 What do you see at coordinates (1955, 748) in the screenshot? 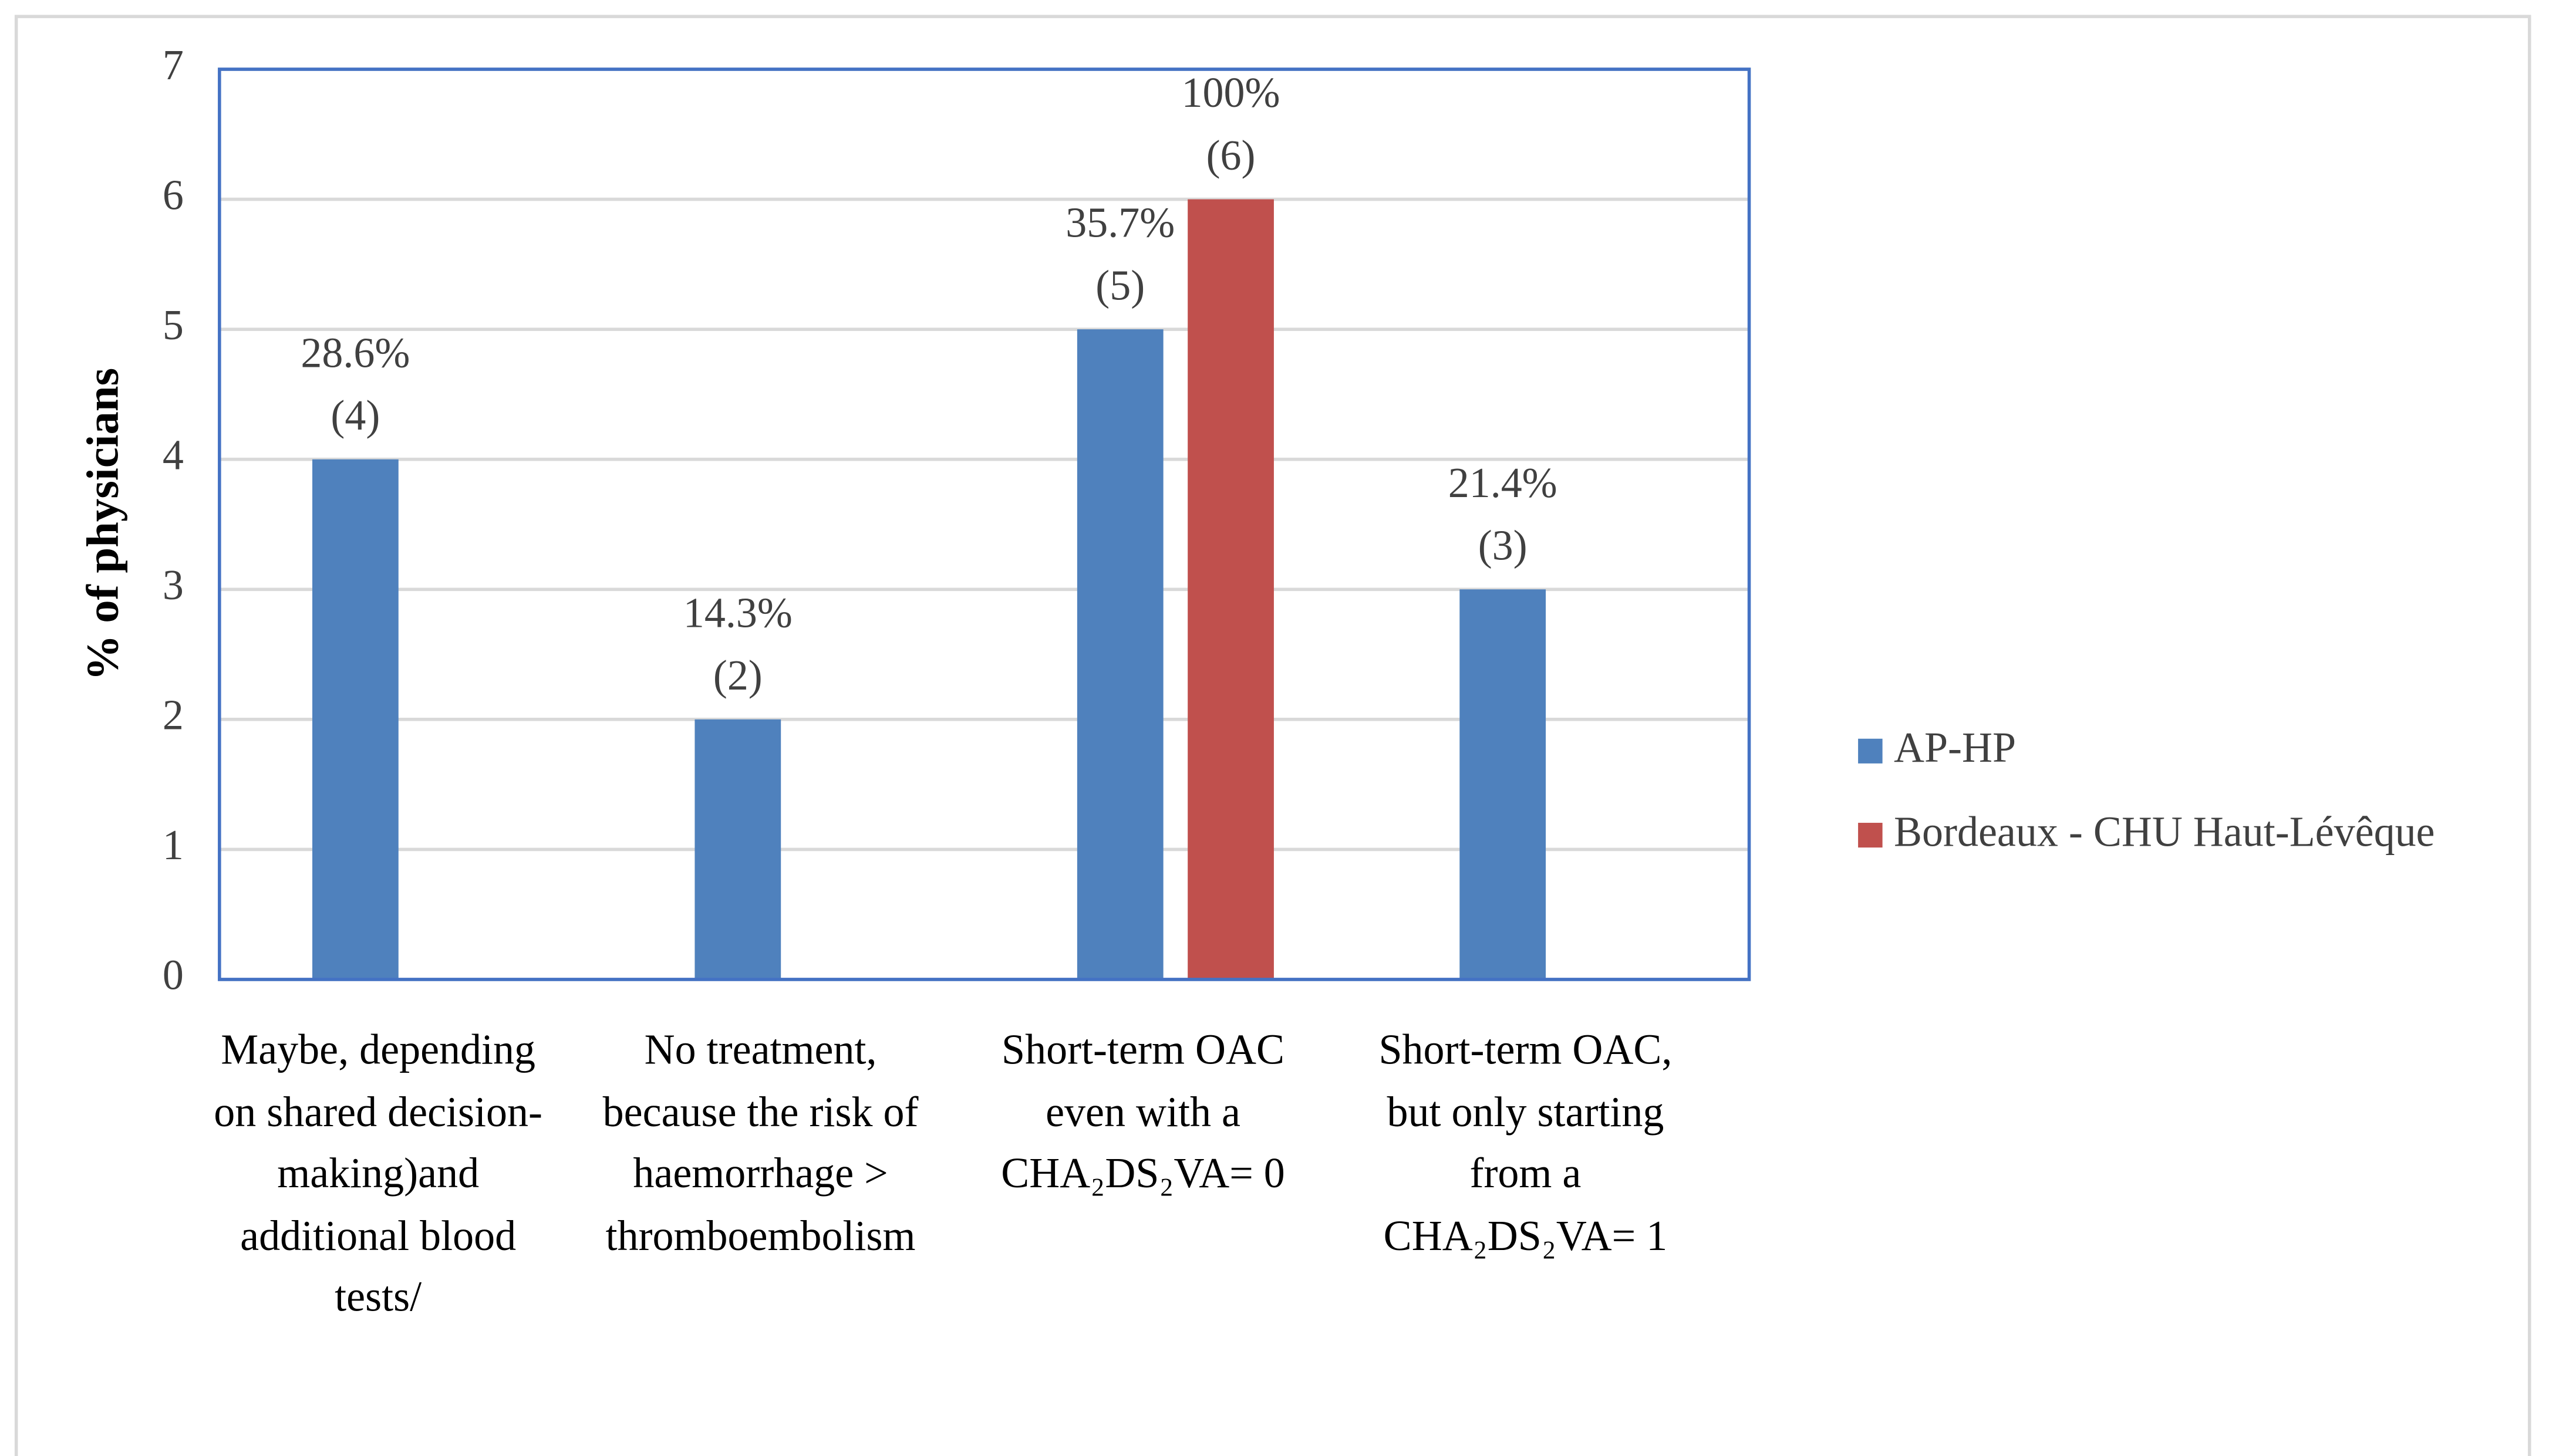
I see `legend-label: AP-HP` at bounding box center [1955, 748].